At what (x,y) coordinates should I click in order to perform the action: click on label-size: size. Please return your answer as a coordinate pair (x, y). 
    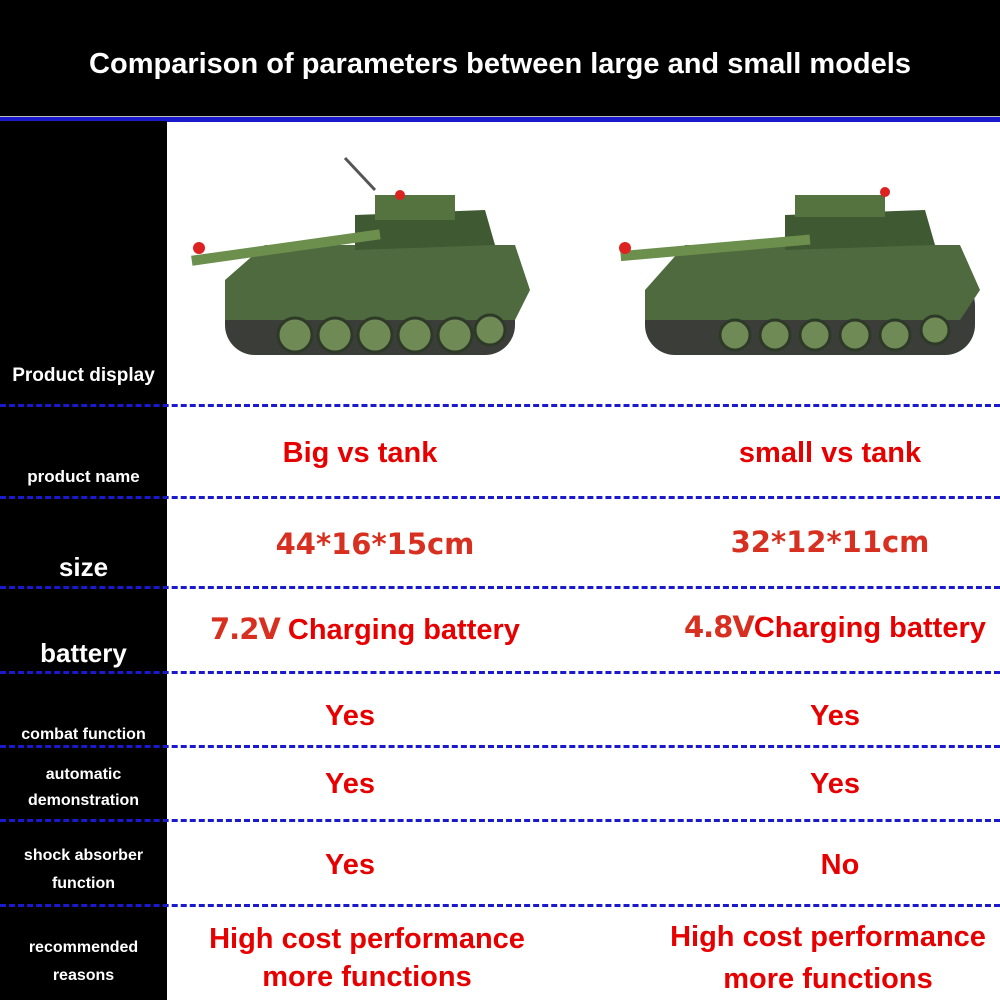
    Looking at the image, I should click on (83, 567).